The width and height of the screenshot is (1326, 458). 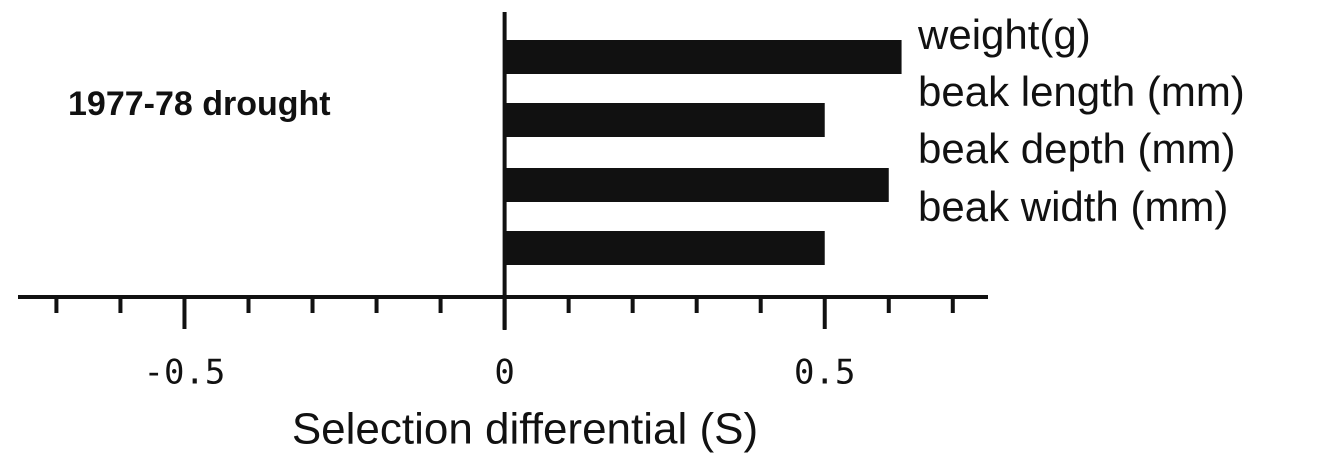 I want to click on x-tick-label: 0.5, so click(x=824, y=373).